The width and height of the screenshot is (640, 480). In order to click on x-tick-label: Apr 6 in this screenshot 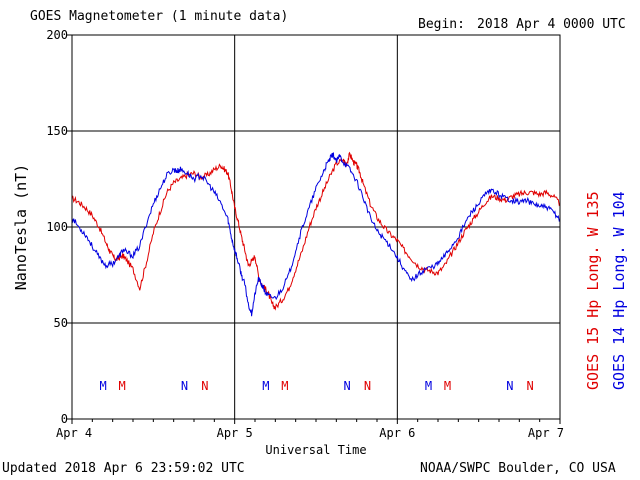, I will do `click(397, 433)`.